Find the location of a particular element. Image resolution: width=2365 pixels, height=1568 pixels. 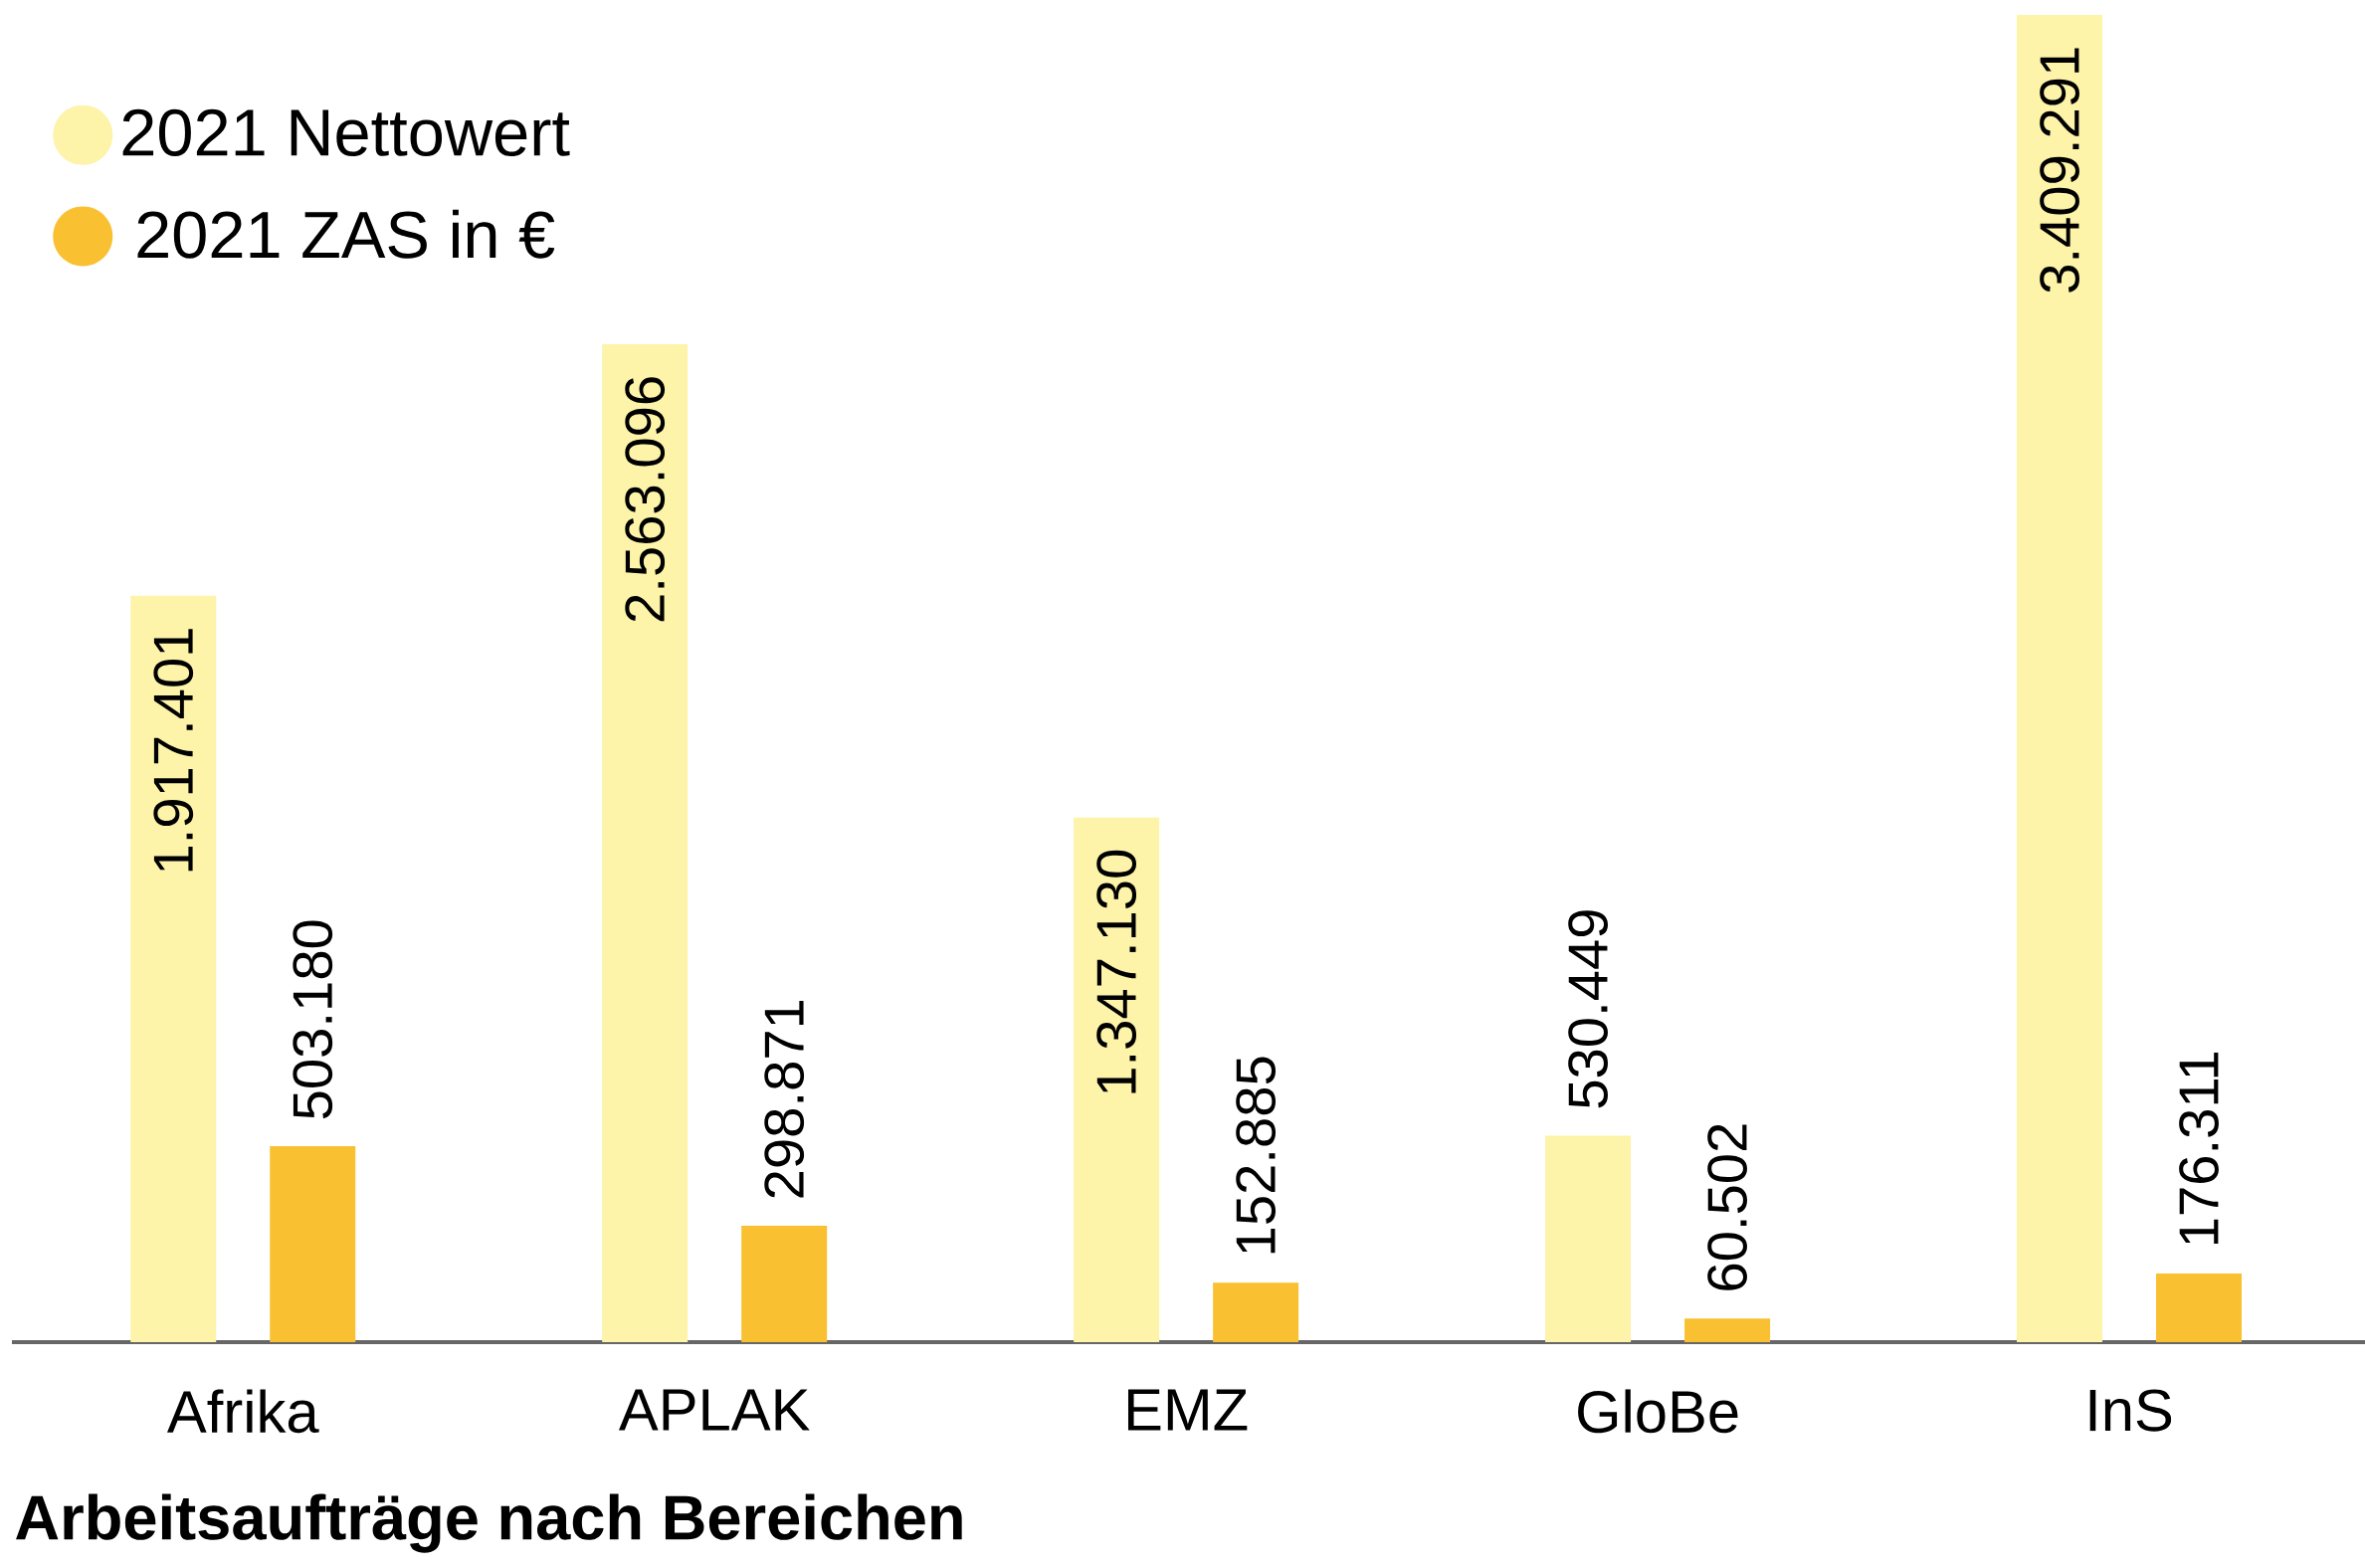

data-label: 3.409.291 is located at coordinates (2059, 170).